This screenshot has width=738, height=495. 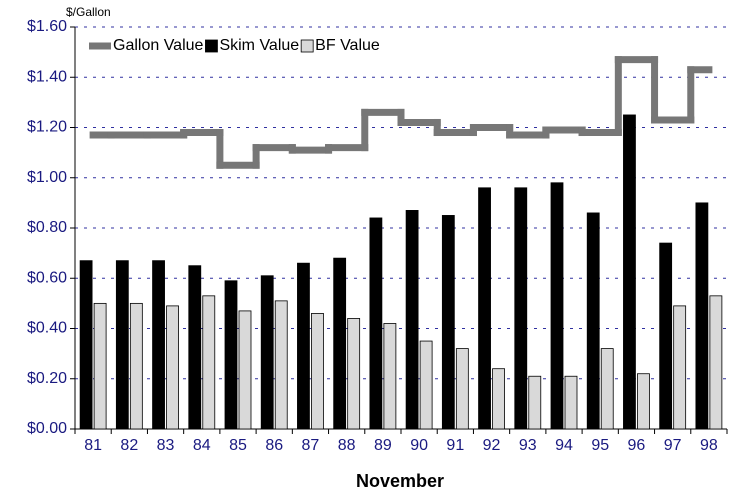 What do you see at coordinates (47, 227) in the screenshot?
I see `y-tick-label: $0.80` at bounding box center [47, 227].